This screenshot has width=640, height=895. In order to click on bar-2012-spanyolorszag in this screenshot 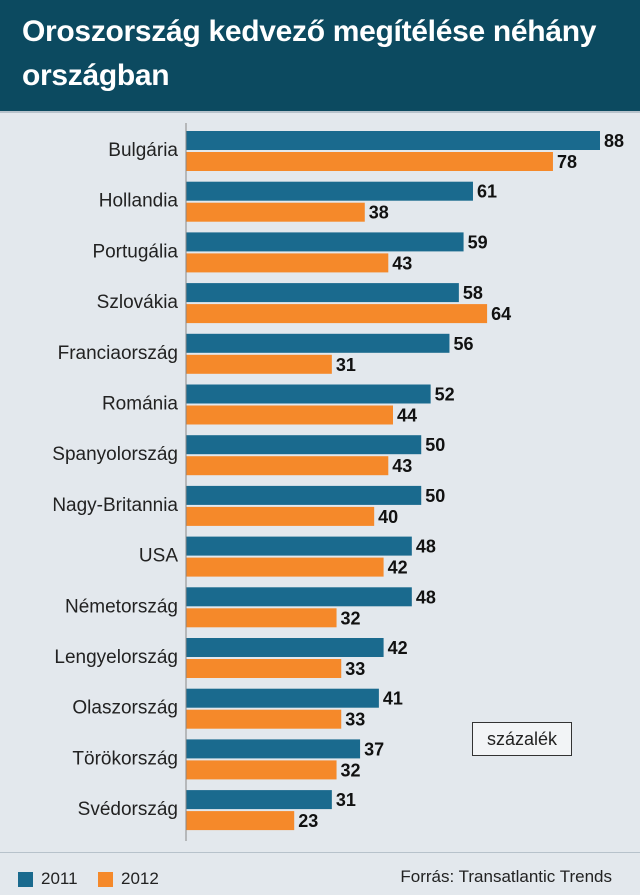, I will do `click(287, 466)`.